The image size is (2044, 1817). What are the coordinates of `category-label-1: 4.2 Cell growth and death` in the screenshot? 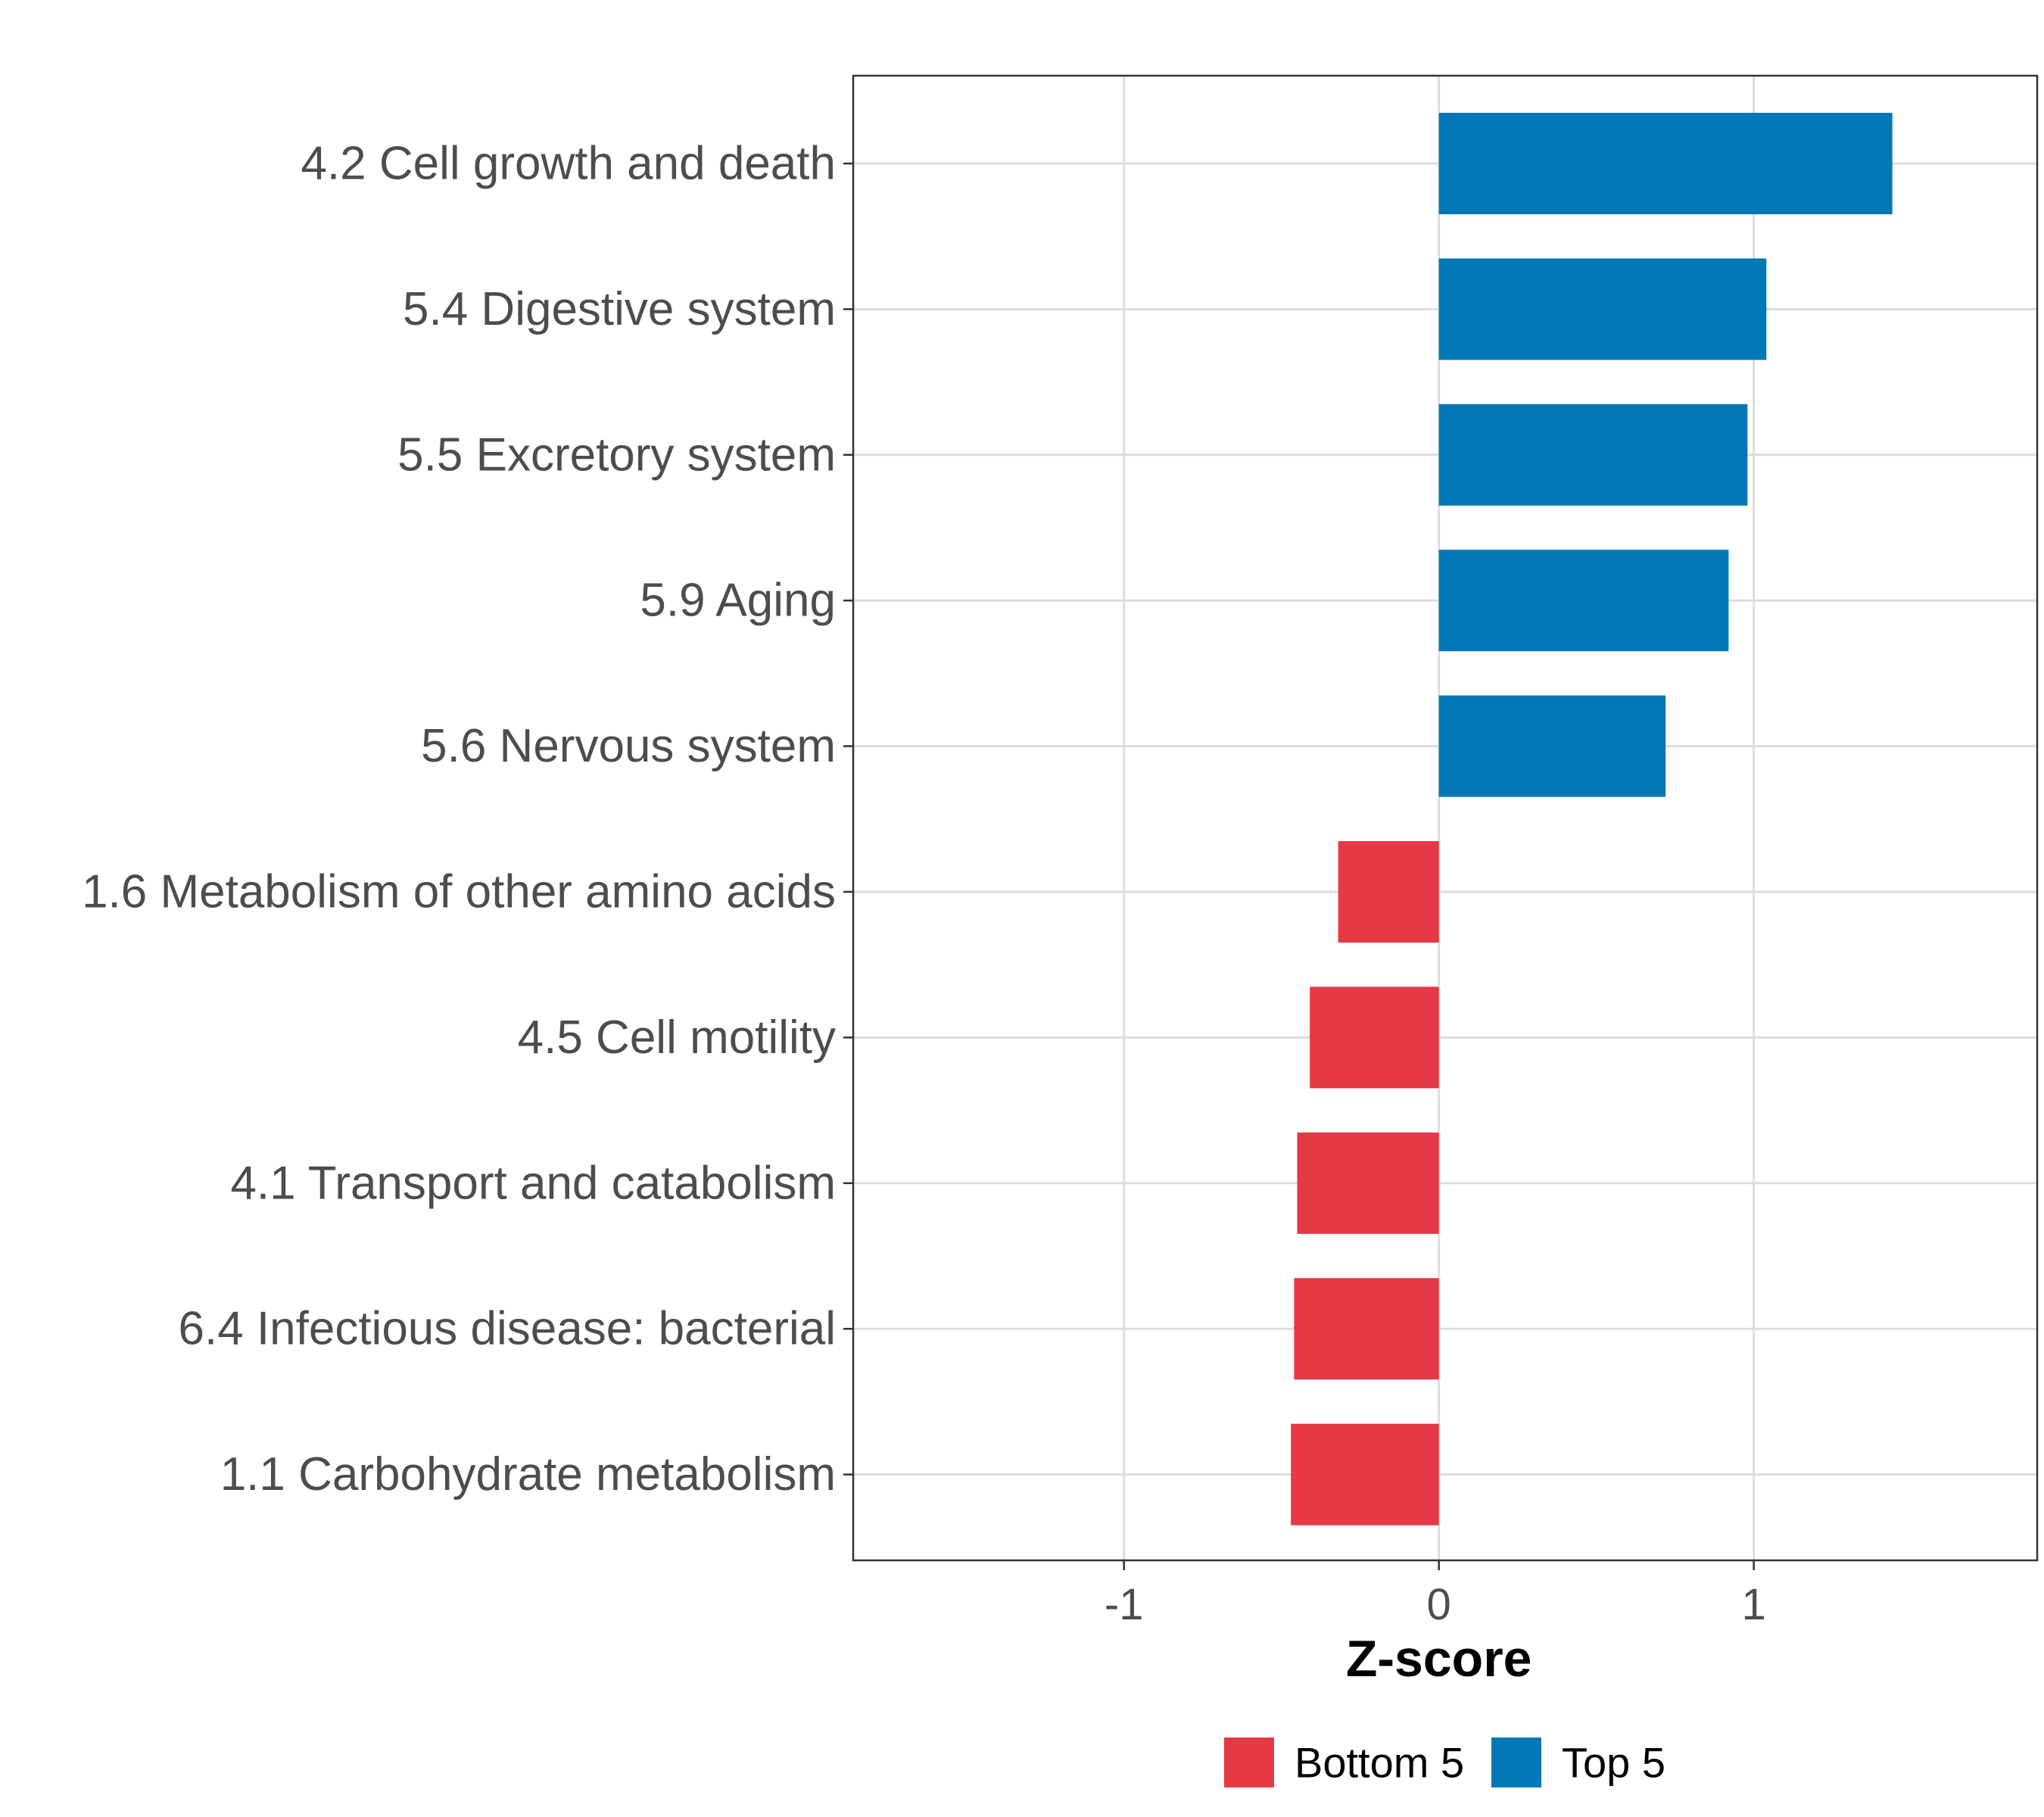 It's located at (568, 164).